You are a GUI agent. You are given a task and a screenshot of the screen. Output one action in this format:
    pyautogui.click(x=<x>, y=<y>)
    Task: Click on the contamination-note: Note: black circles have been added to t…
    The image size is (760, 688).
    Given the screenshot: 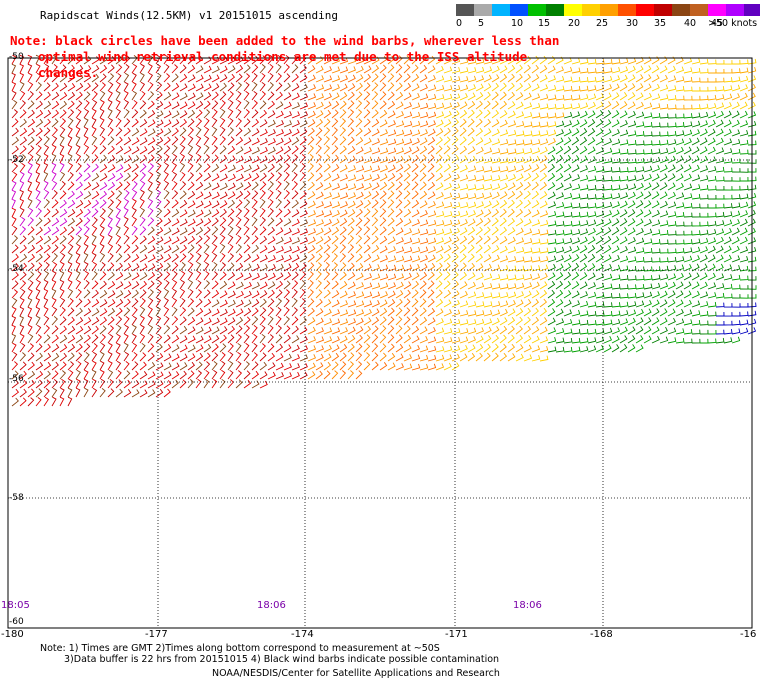 What is the action you would take?
    pyautogui.click(x=290, y=57)
    